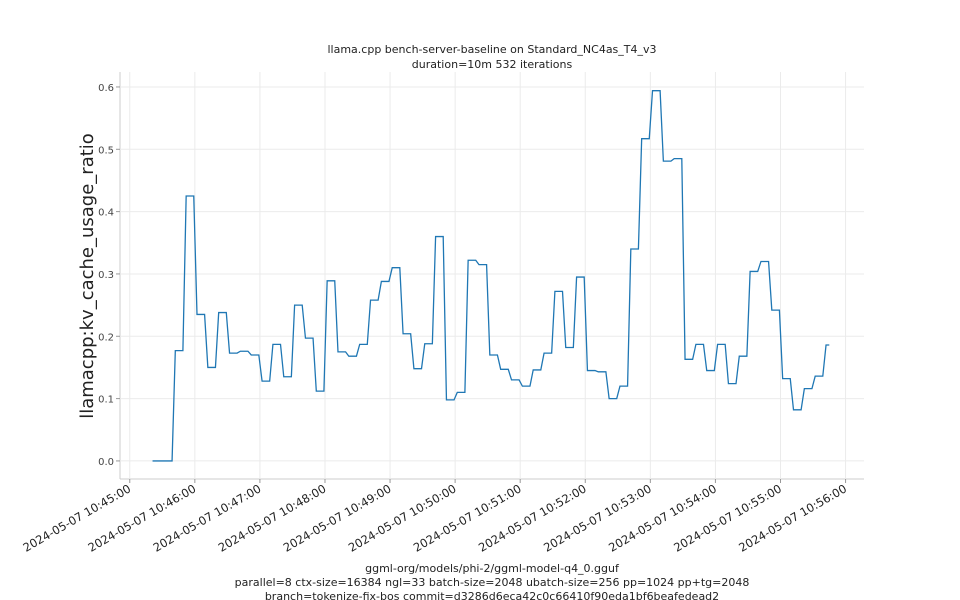  What do you see at coordinates (87, 276) in the screenshot?
I see `y-axis-label: llamacpp:kv_cache_usage_ratio` at bounding box center [87, 276].